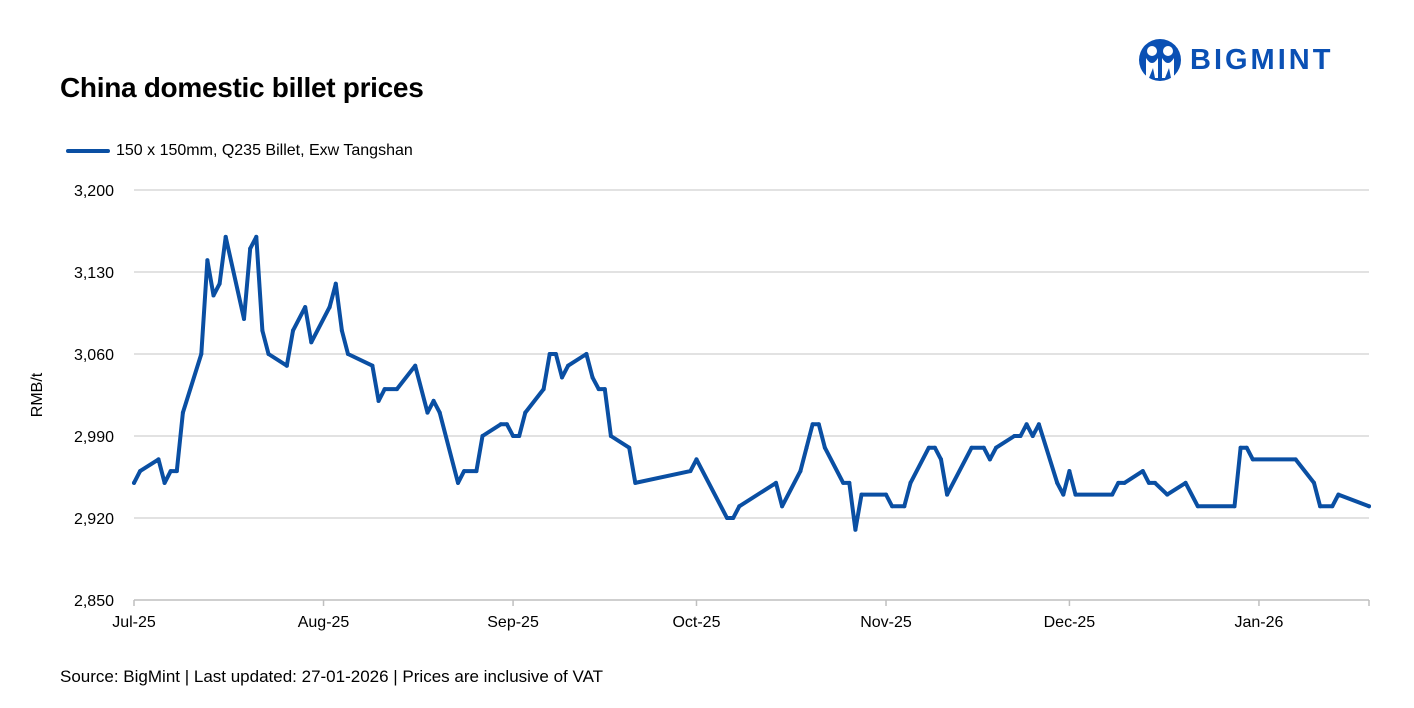  I want to click on y-tick-label: 2,850, so click(94, 601).